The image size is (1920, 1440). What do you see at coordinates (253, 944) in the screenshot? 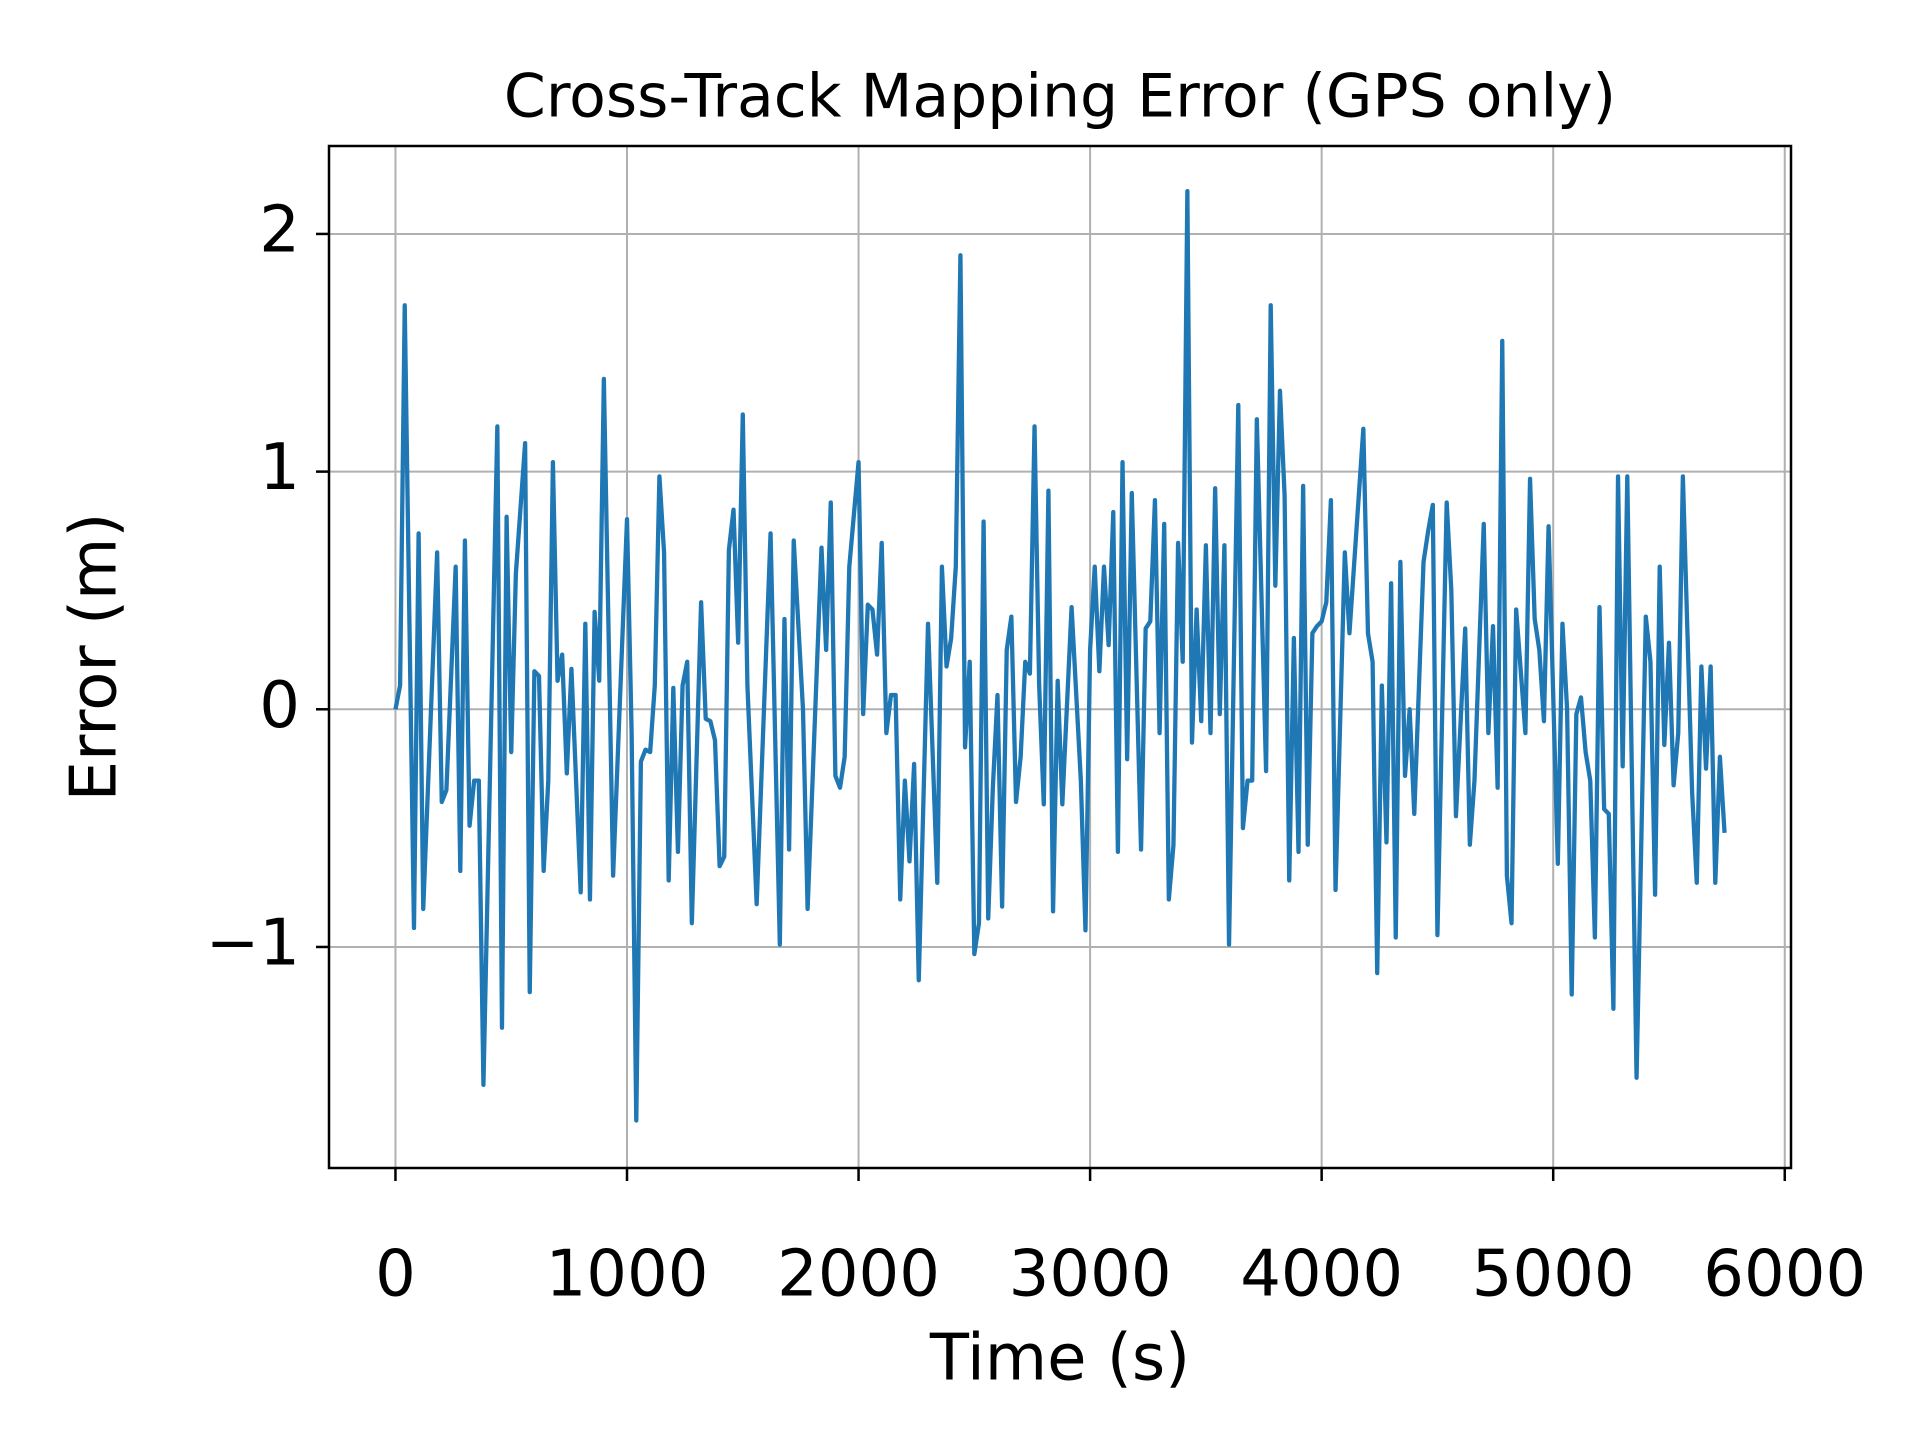
I see `y-tick-label: −1` at bounding box center [253, 944].